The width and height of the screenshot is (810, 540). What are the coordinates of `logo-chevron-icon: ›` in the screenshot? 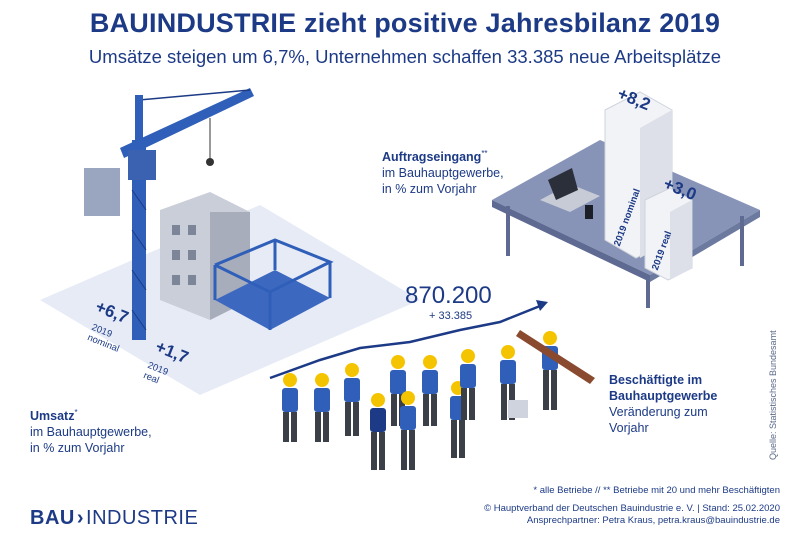 It's located at (80, 518).